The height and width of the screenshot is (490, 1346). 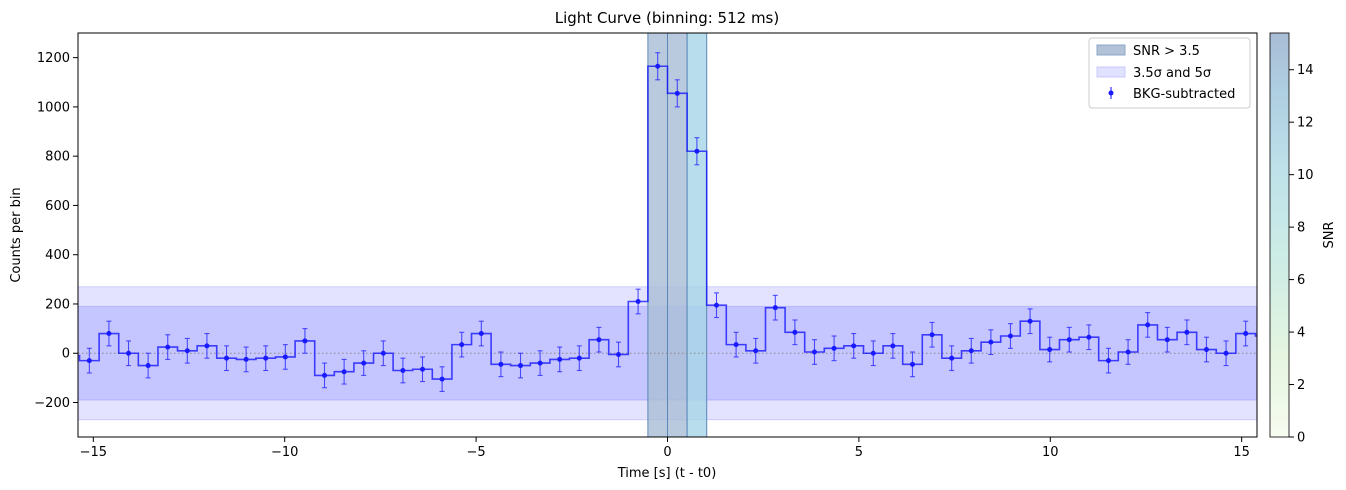 What do you see at coordinates (16, 234) in the screenshot?
I see `y-axis-label: Counts per bin` at bounding box center [16, 234].